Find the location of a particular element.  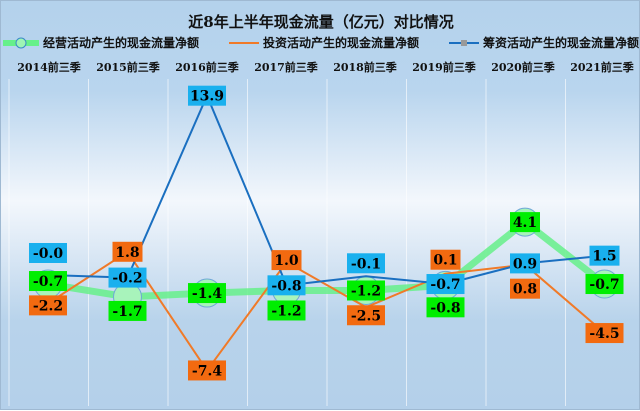

legend-item-operating: 经营活动产生的现金流量净额 is located at coordinates (100, 42).